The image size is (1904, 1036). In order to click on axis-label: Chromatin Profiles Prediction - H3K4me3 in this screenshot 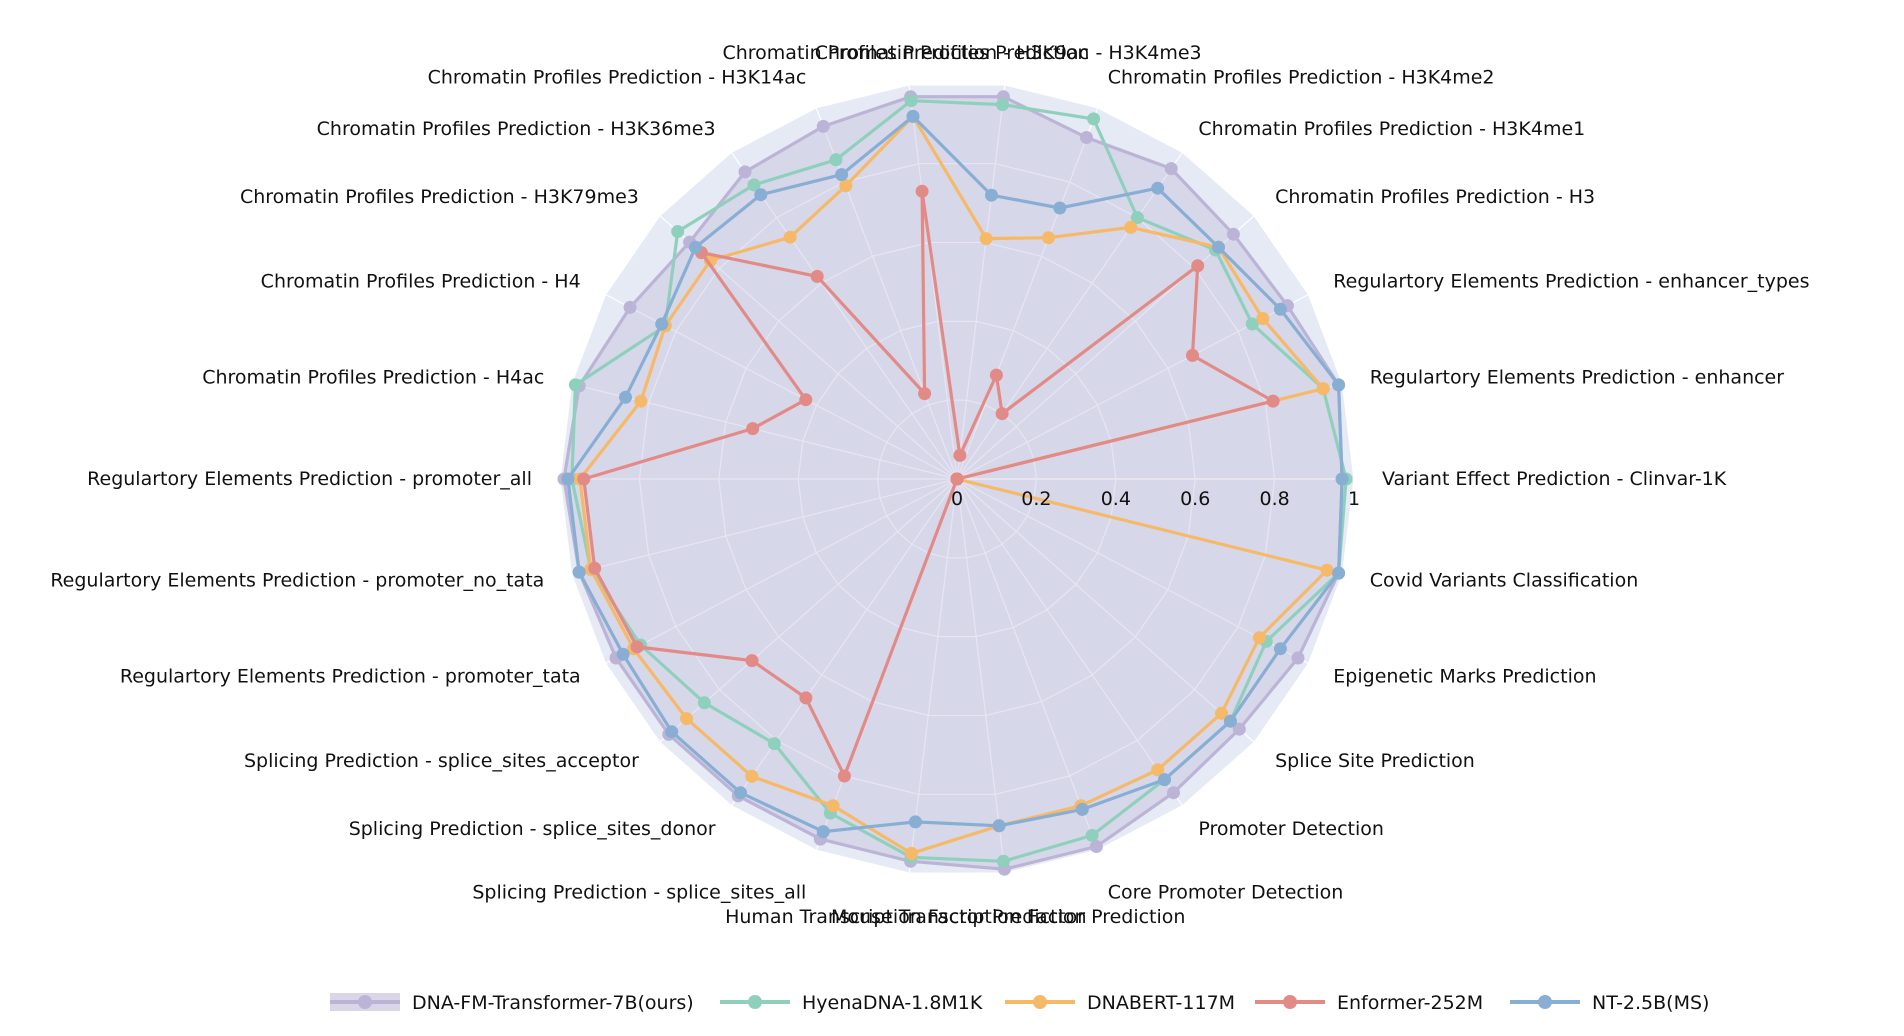, I will do `click(1008, 53)`.